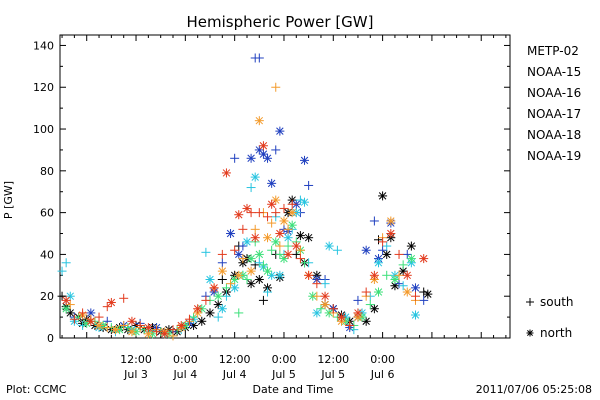 The height and width of the screenshot is (400, 600). Describe the element at coordinates (530, 302) in the screenshot. I see `legend-plus-marker` at that location.